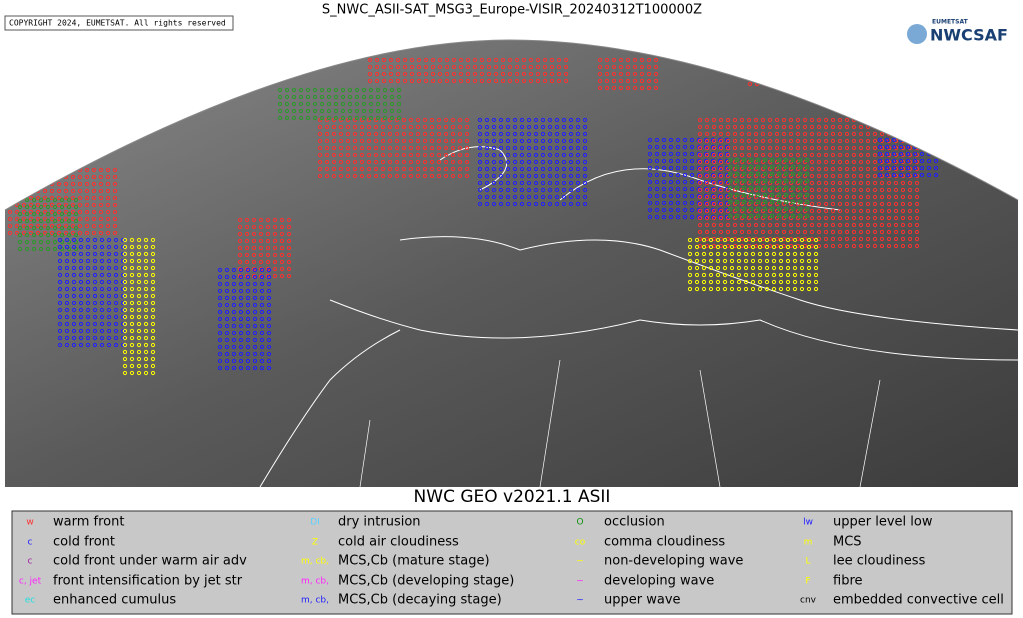  Describe the element at coordinates (30, 543) in the screenshot. I see `legend-symbol: c` at that location.